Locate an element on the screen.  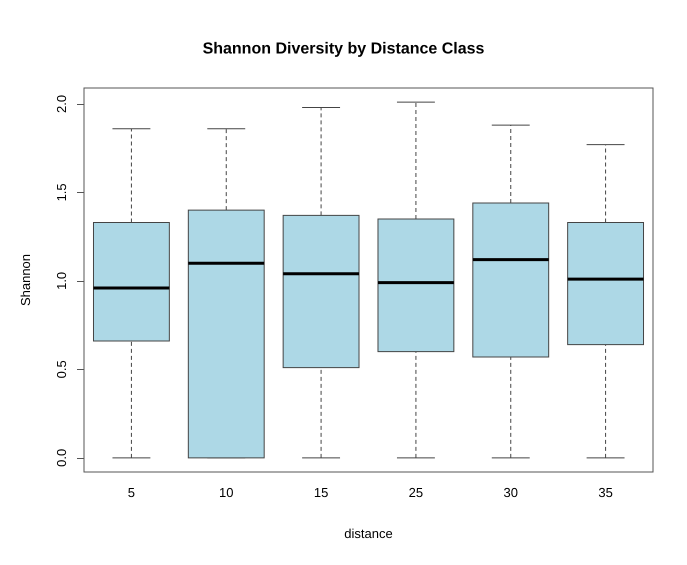
x-tick-label: 10 is located at coordinates (226, 492).